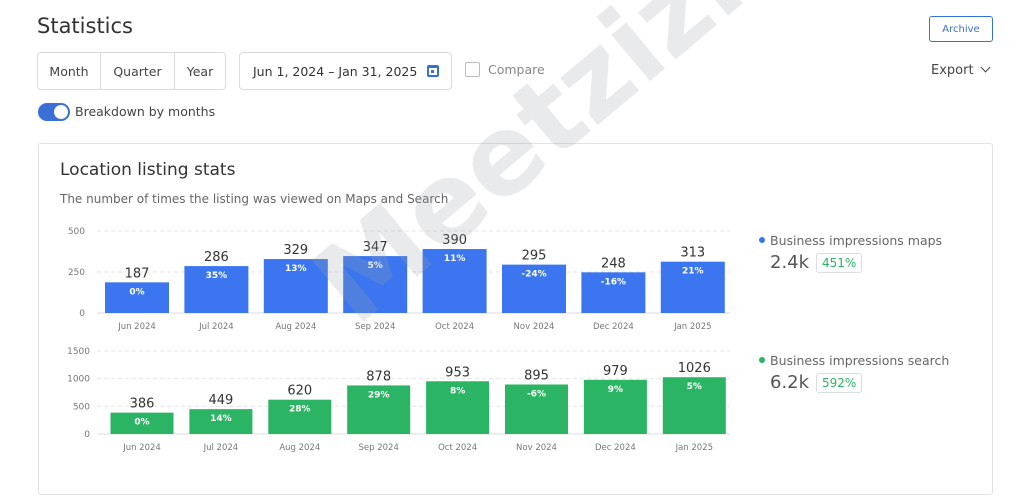 Image resolution: width=1013 pixels, height=500 pixels. I want to click on export-dropdown: Export, so click(961, 70).